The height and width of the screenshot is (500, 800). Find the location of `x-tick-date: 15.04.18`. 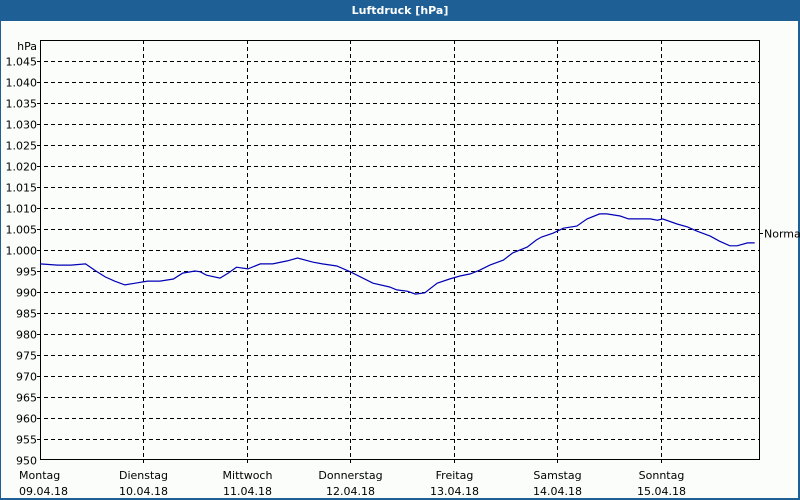

x-tick-date: 15.04.18 is located at coordinates (661, 491).